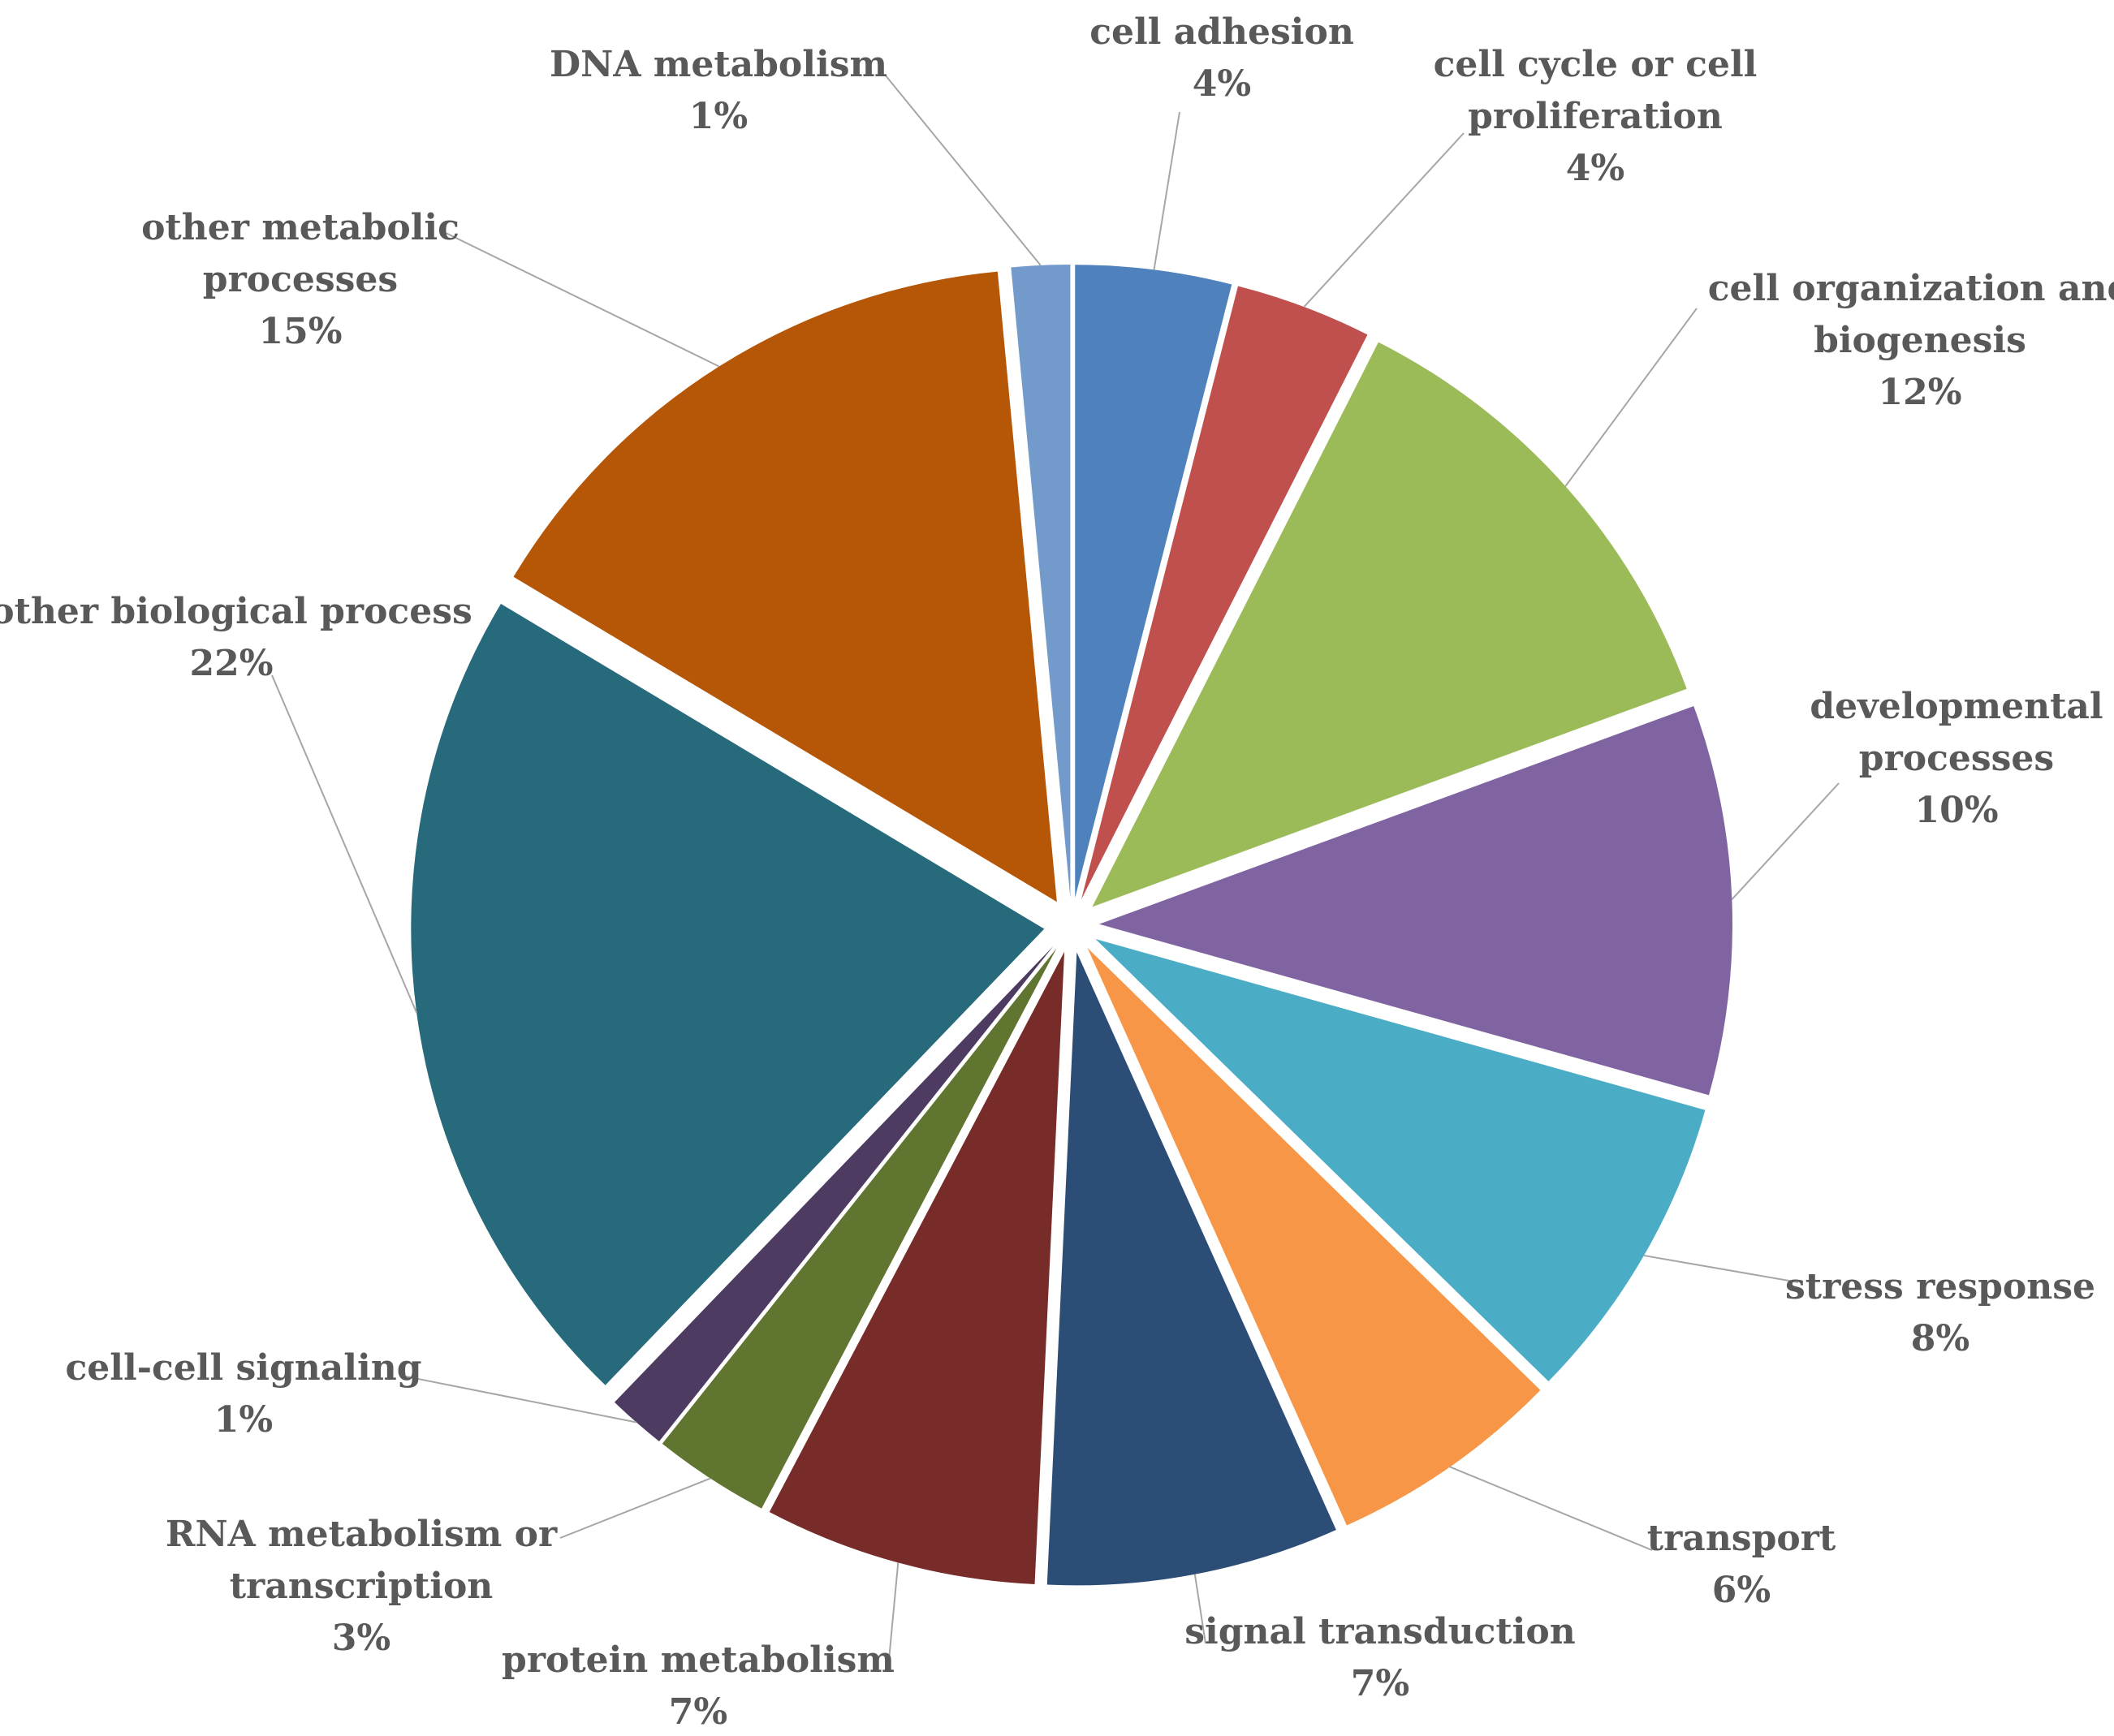 The width and height of the screenshot is (2114, 1736). What do you see at coordinates (519, 1400) in the screenshot?
I see `leader-line-cell-cell-signaling` at bounding box center [519, 1400].